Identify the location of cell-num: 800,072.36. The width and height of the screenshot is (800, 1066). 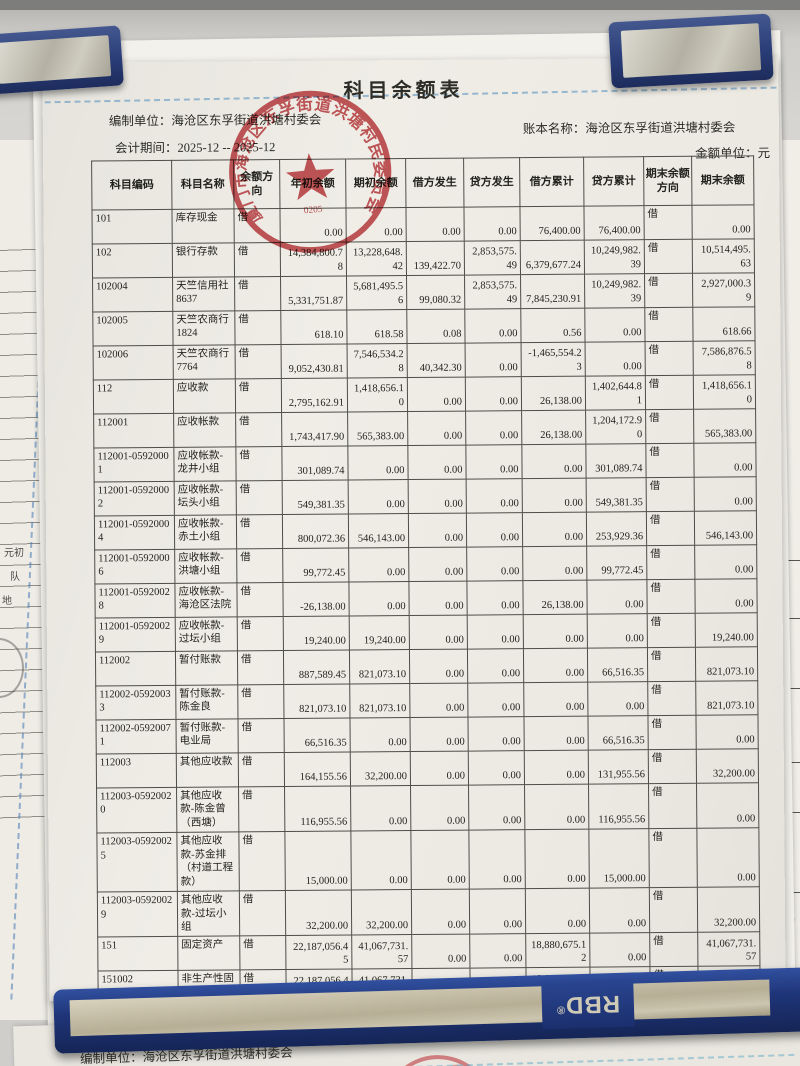
(315, 531).